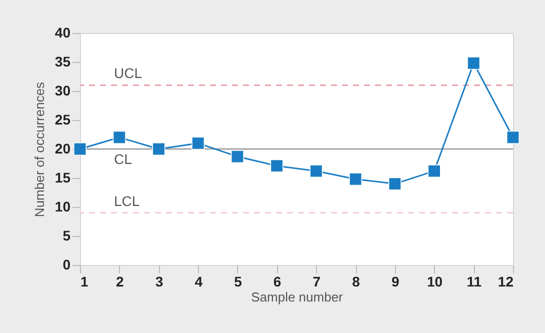 The width and height of the screenshot is (545, 333). Describe the element at coordinates (66, 236) in the screenshot. I see `y-tick-label: 5` at that location.